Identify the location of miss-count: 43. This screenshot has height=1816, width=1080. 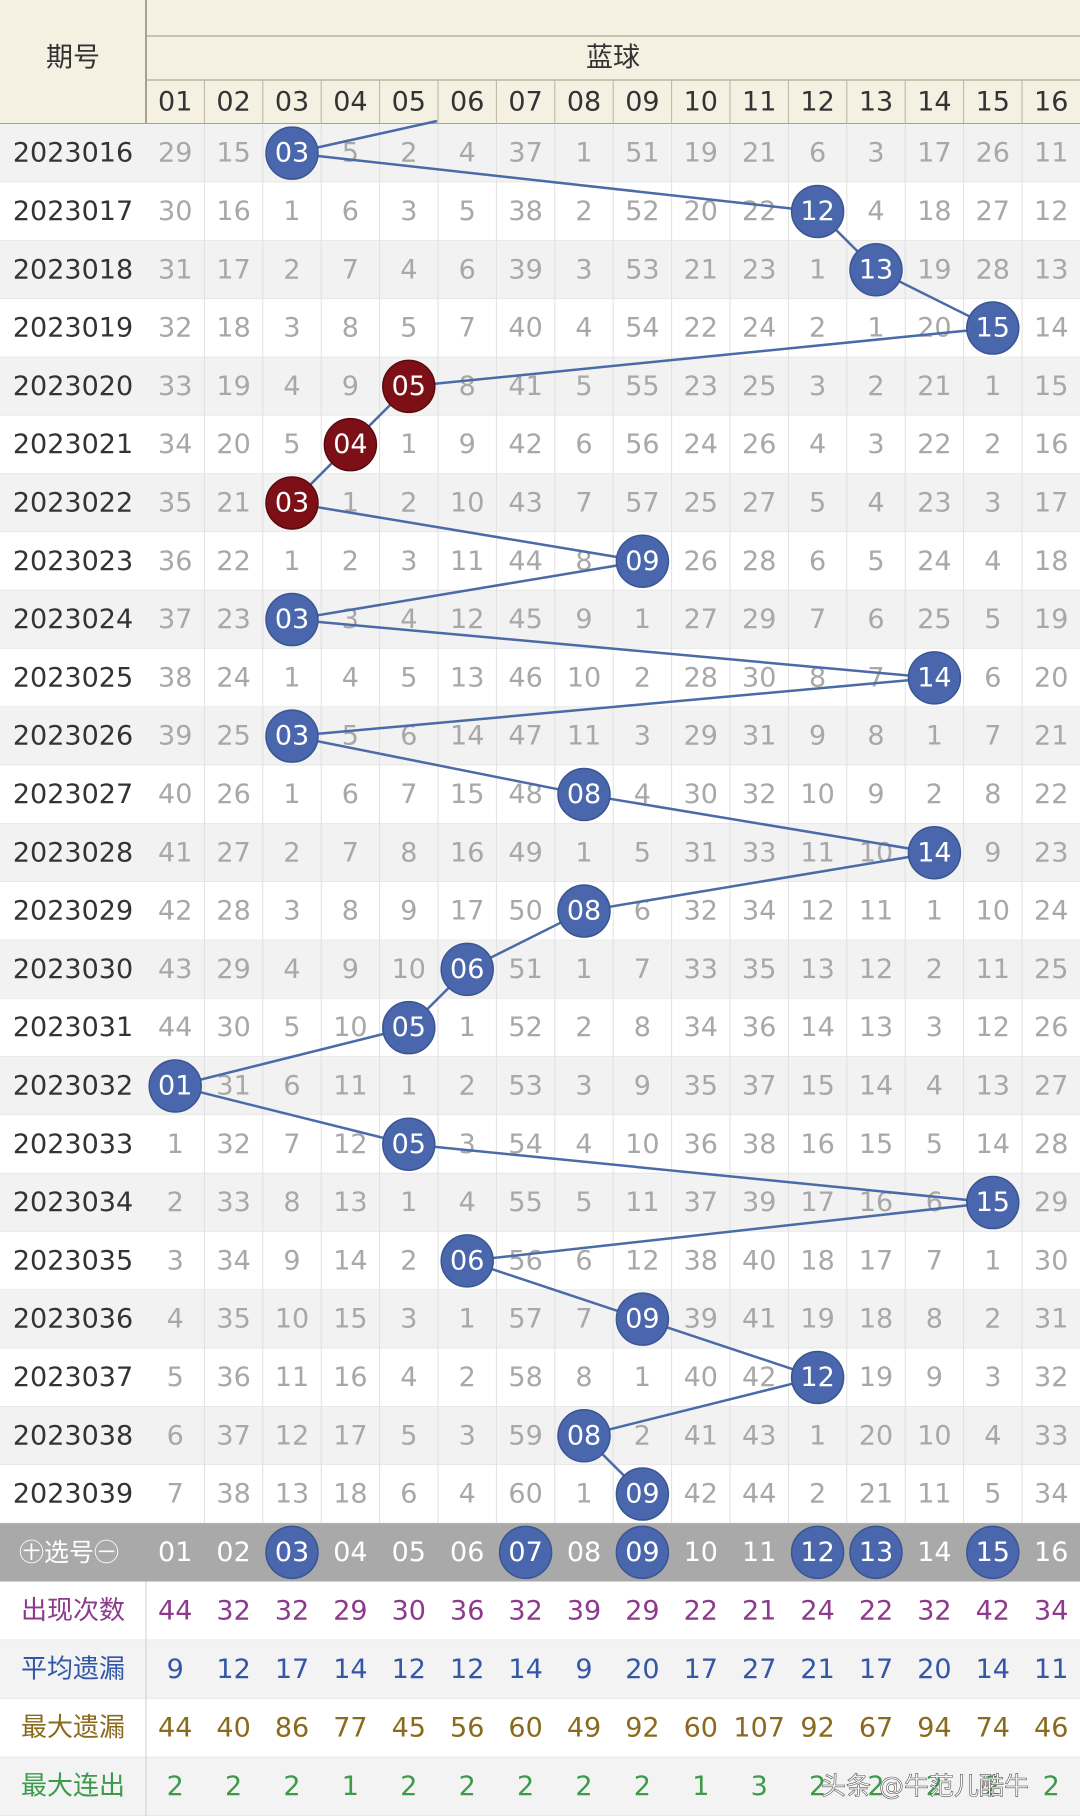
(175, 969).